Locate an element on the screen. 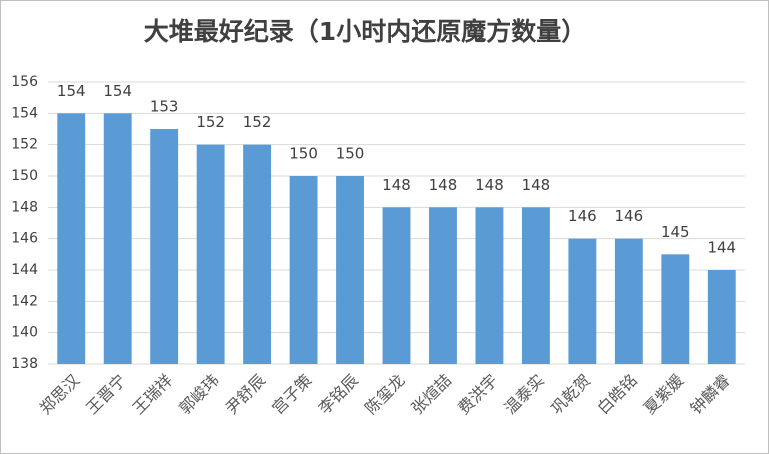 Image resolution: width=769 pixels, height=454 pixels. y-tick-label: 156 is located at coordinates (24, 82).